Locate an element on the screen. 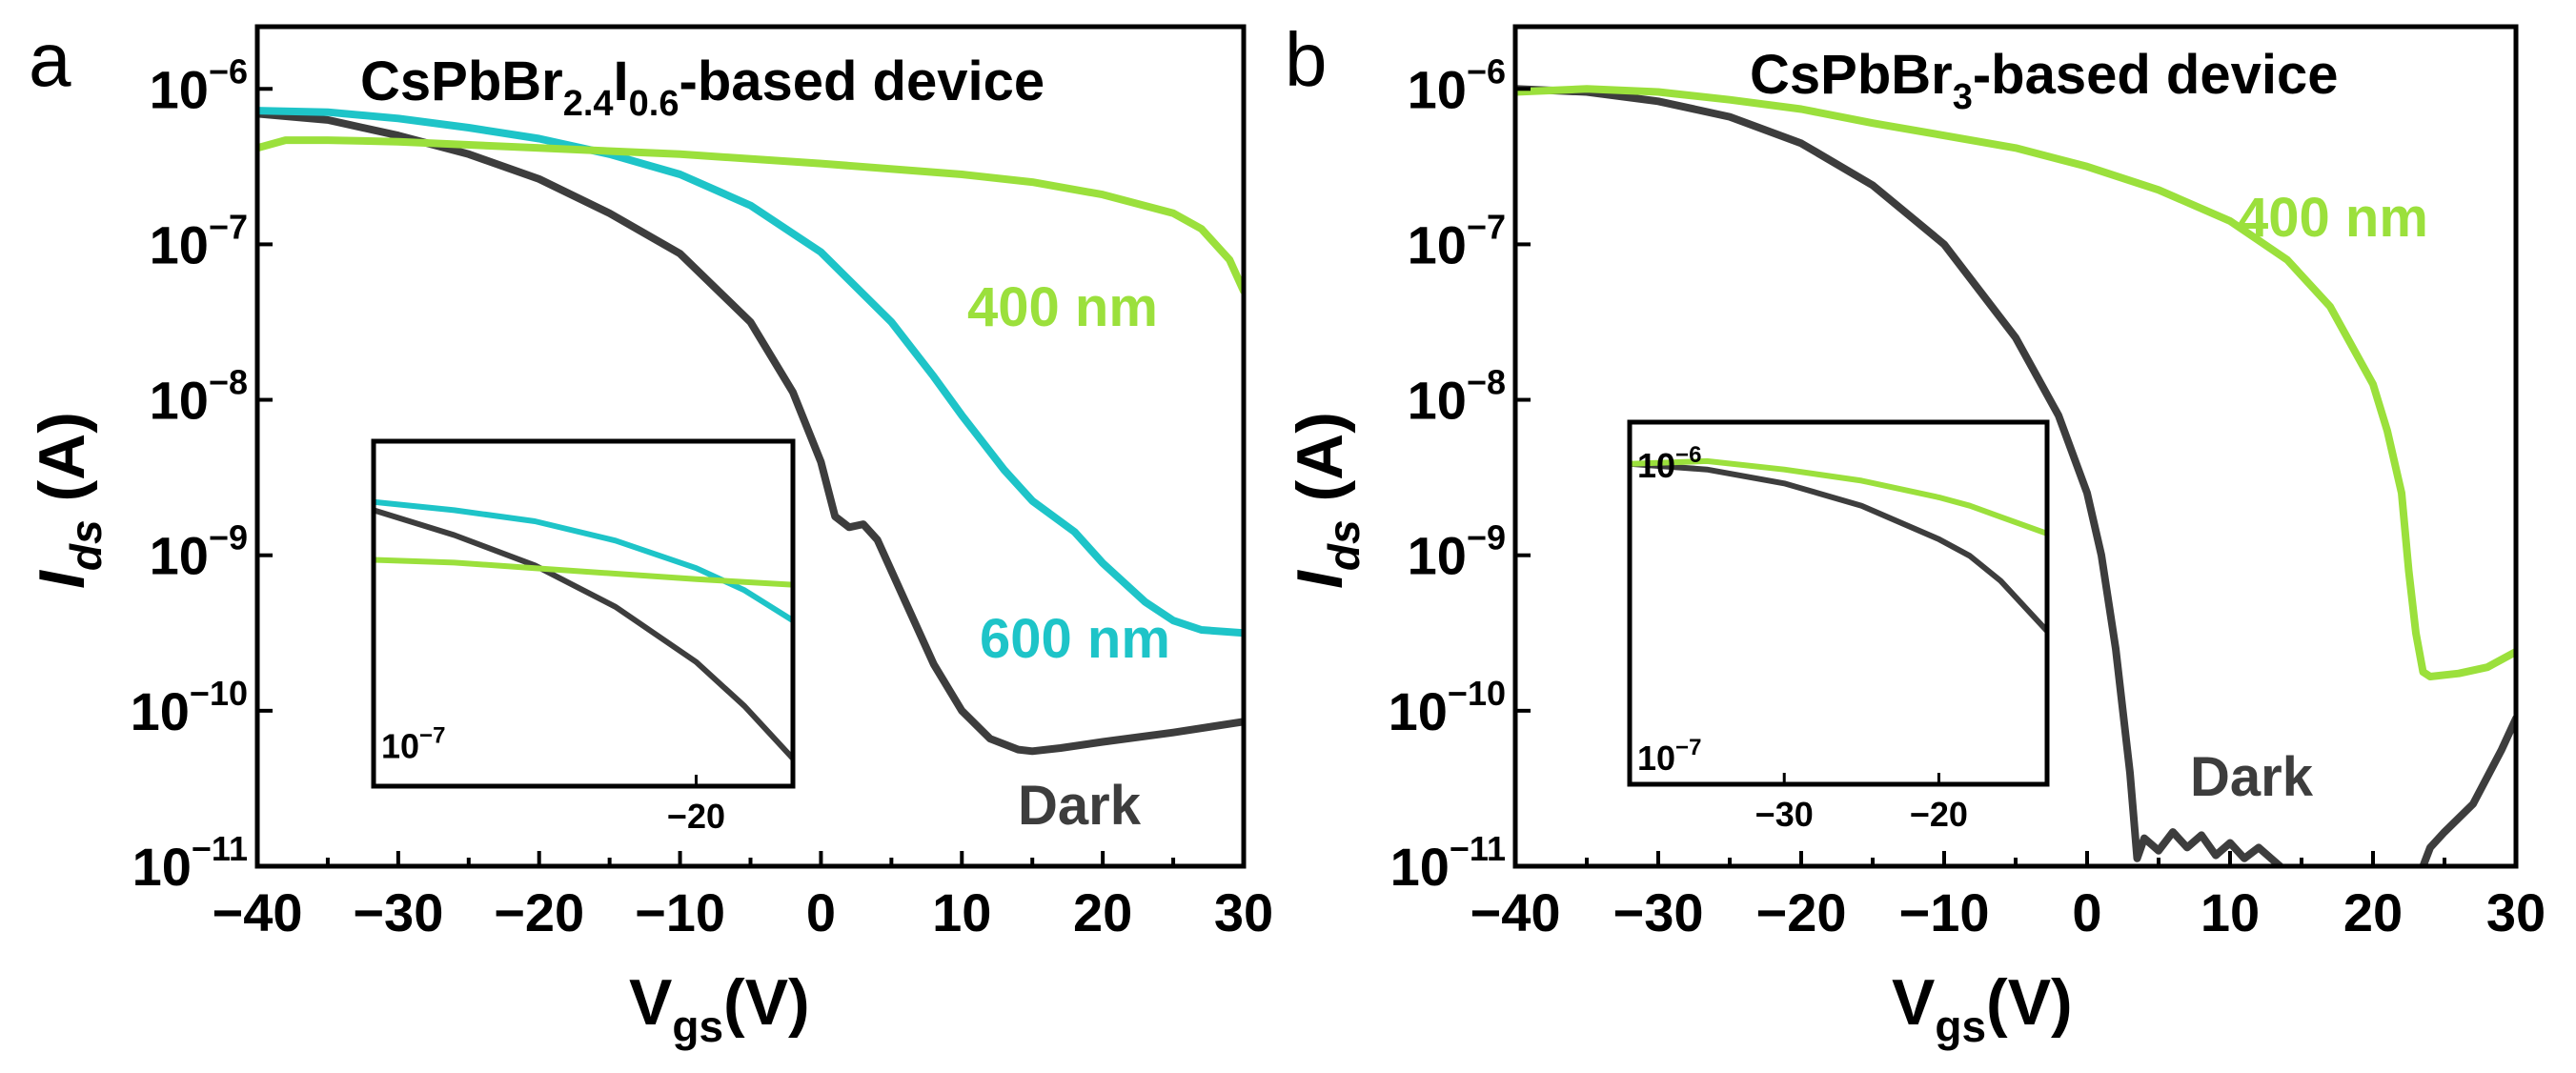  panel-b-inset-frame is located at coordinates (1839, 603).